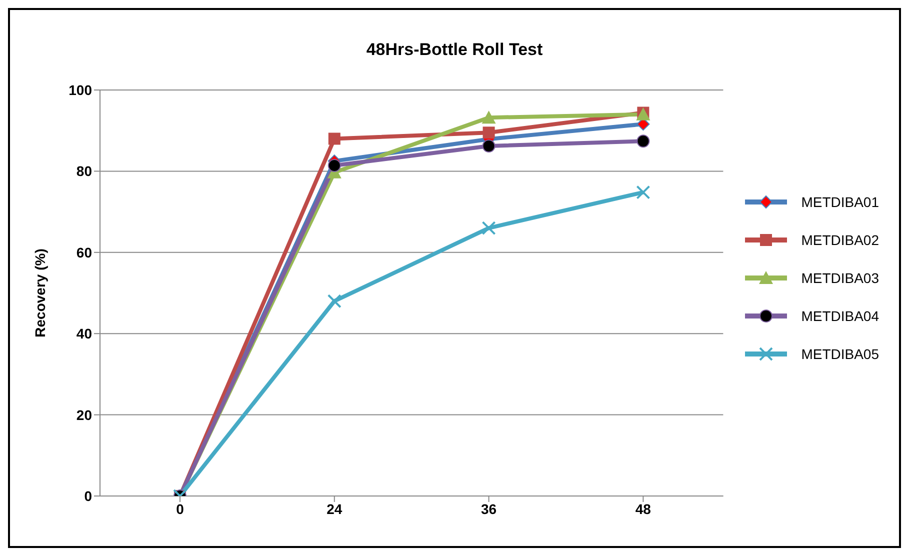 This screenshot has width=909, height=560. What do you see at coordinates (840, 278) in the screenshot?
I see `legend-label: METDIBA03` at bounding box center [840, 278].